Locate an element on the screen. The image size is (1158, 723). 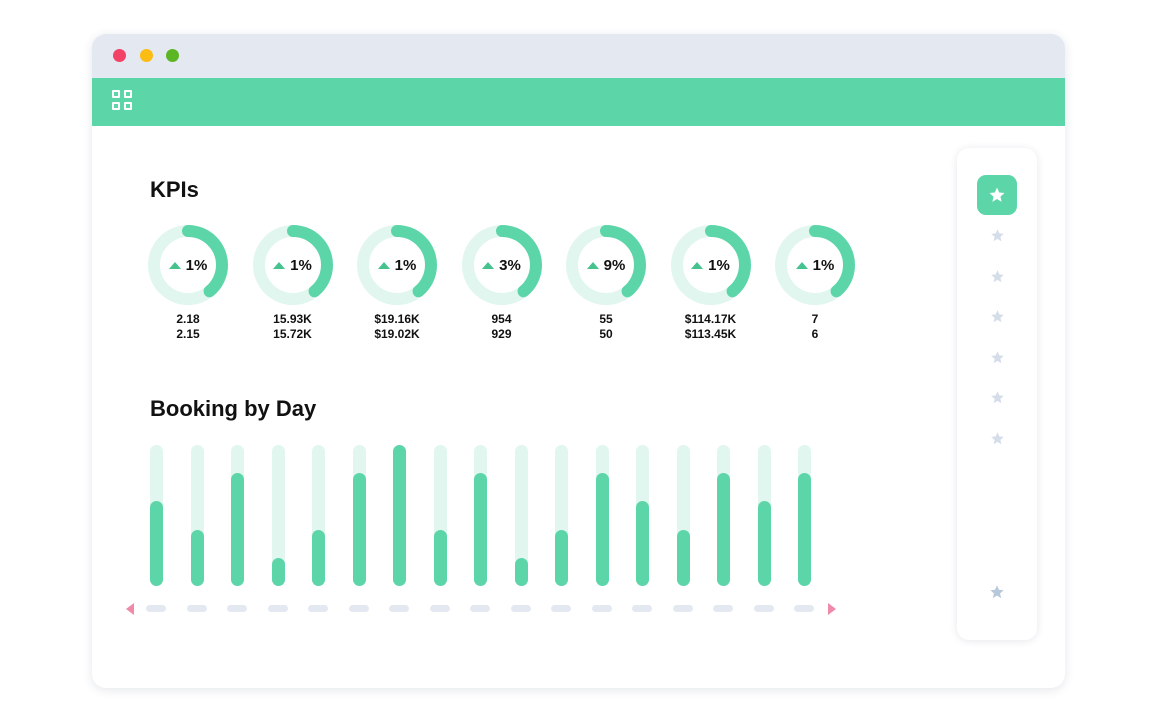
kpi-current-value: $114.17K is located at coordinates (710, 319).